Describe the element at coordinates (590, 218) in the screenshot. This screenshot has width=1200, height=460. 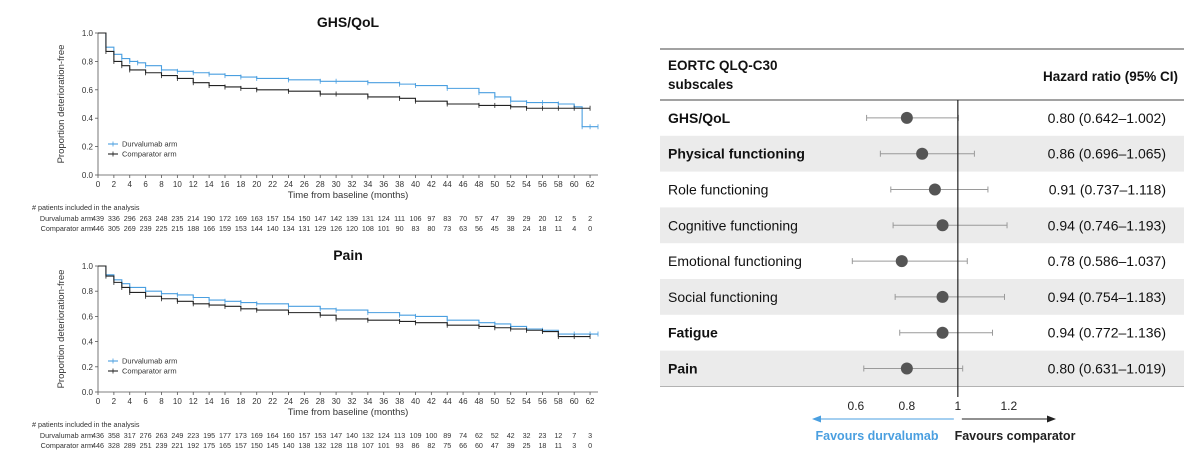
I see `risk-count: 2` at that location.